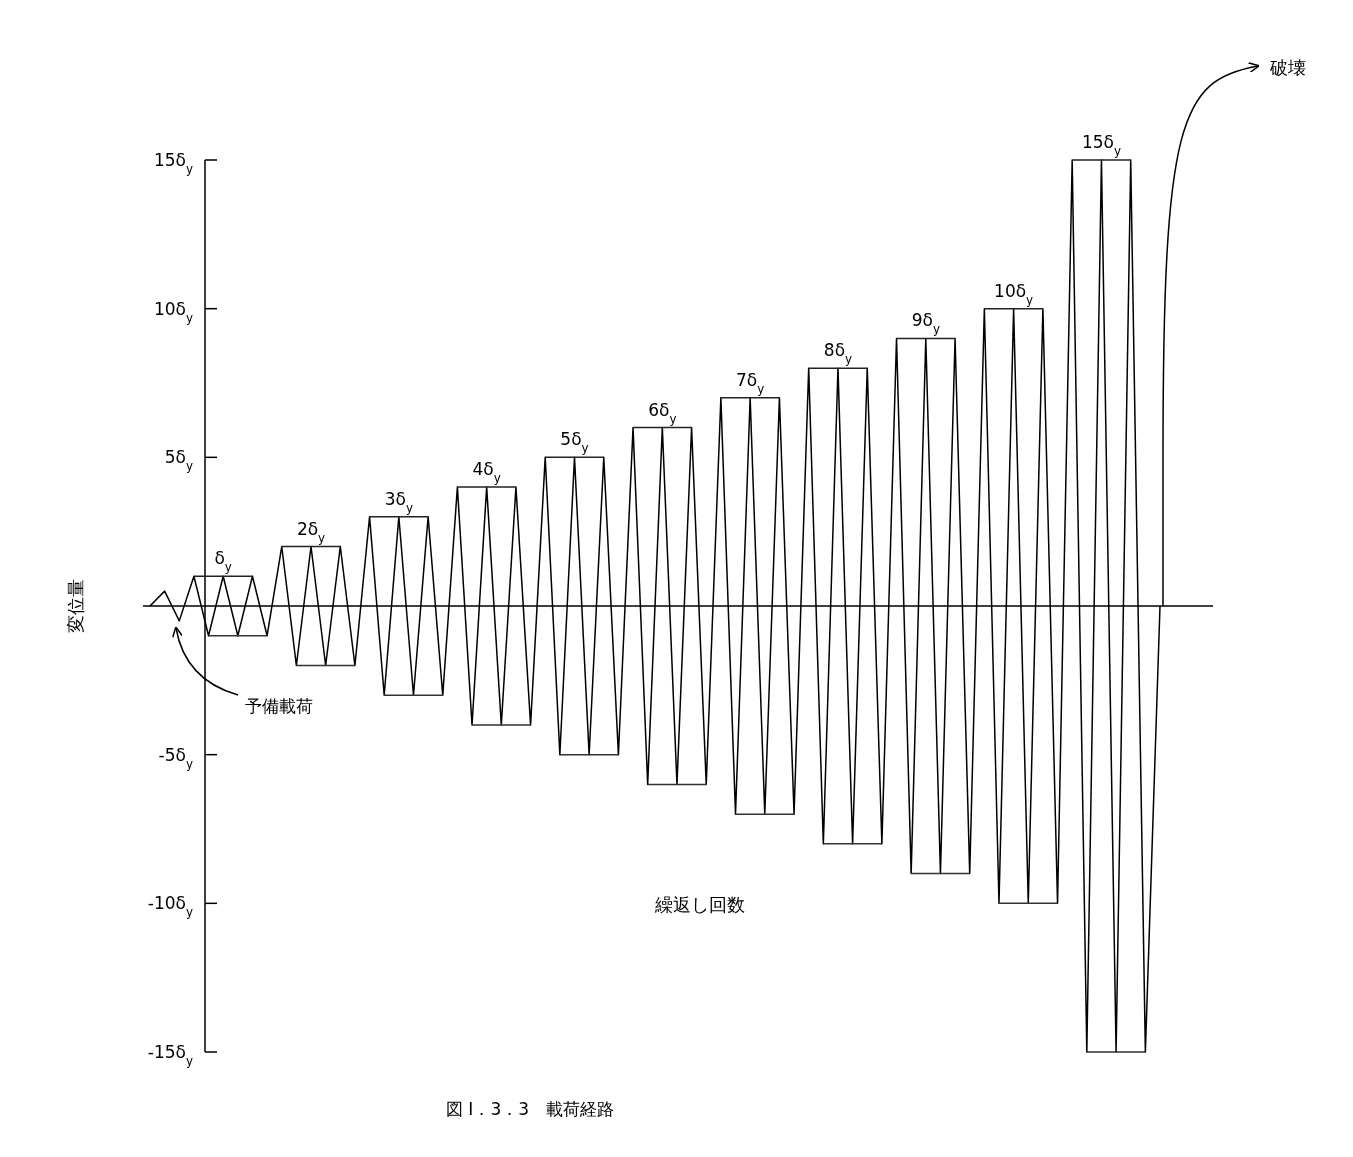 The width and height of the screenshot is (1353, 1157). Describe the element at coordinates (170, 906) in the screenshot. I see `y-tick-label: -10δ$_{y}$` at that location.